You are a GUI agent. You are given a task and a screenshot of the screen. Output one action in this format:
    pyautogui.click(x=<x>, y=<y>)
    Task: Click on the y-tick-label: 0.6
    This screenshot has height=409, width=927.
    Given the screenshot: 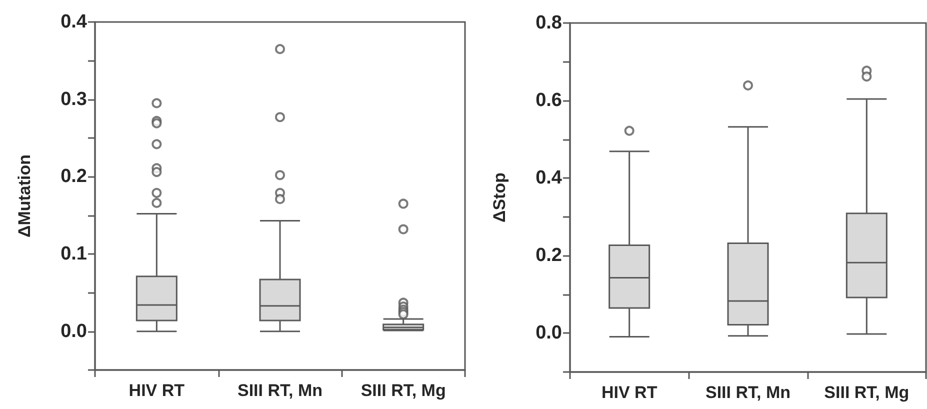 What is the action you would take?
    pyautogui.click(x=549, y=101)
    